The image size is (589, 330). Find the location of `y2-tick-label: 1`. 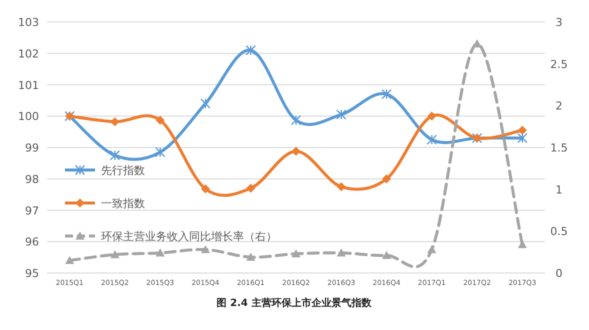

y2-tick-label: 1 is located at coordinates (559, 189).